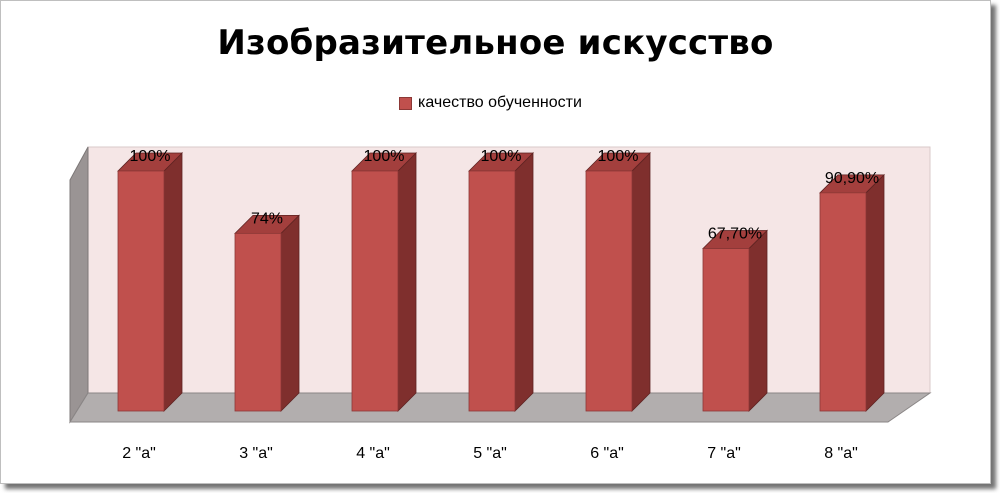 This screenshot has width=1000, height=493. Describe the element at coordinates (724, 453) in the screenshot. I see `x-tick-label: 7 "а"` at that location.